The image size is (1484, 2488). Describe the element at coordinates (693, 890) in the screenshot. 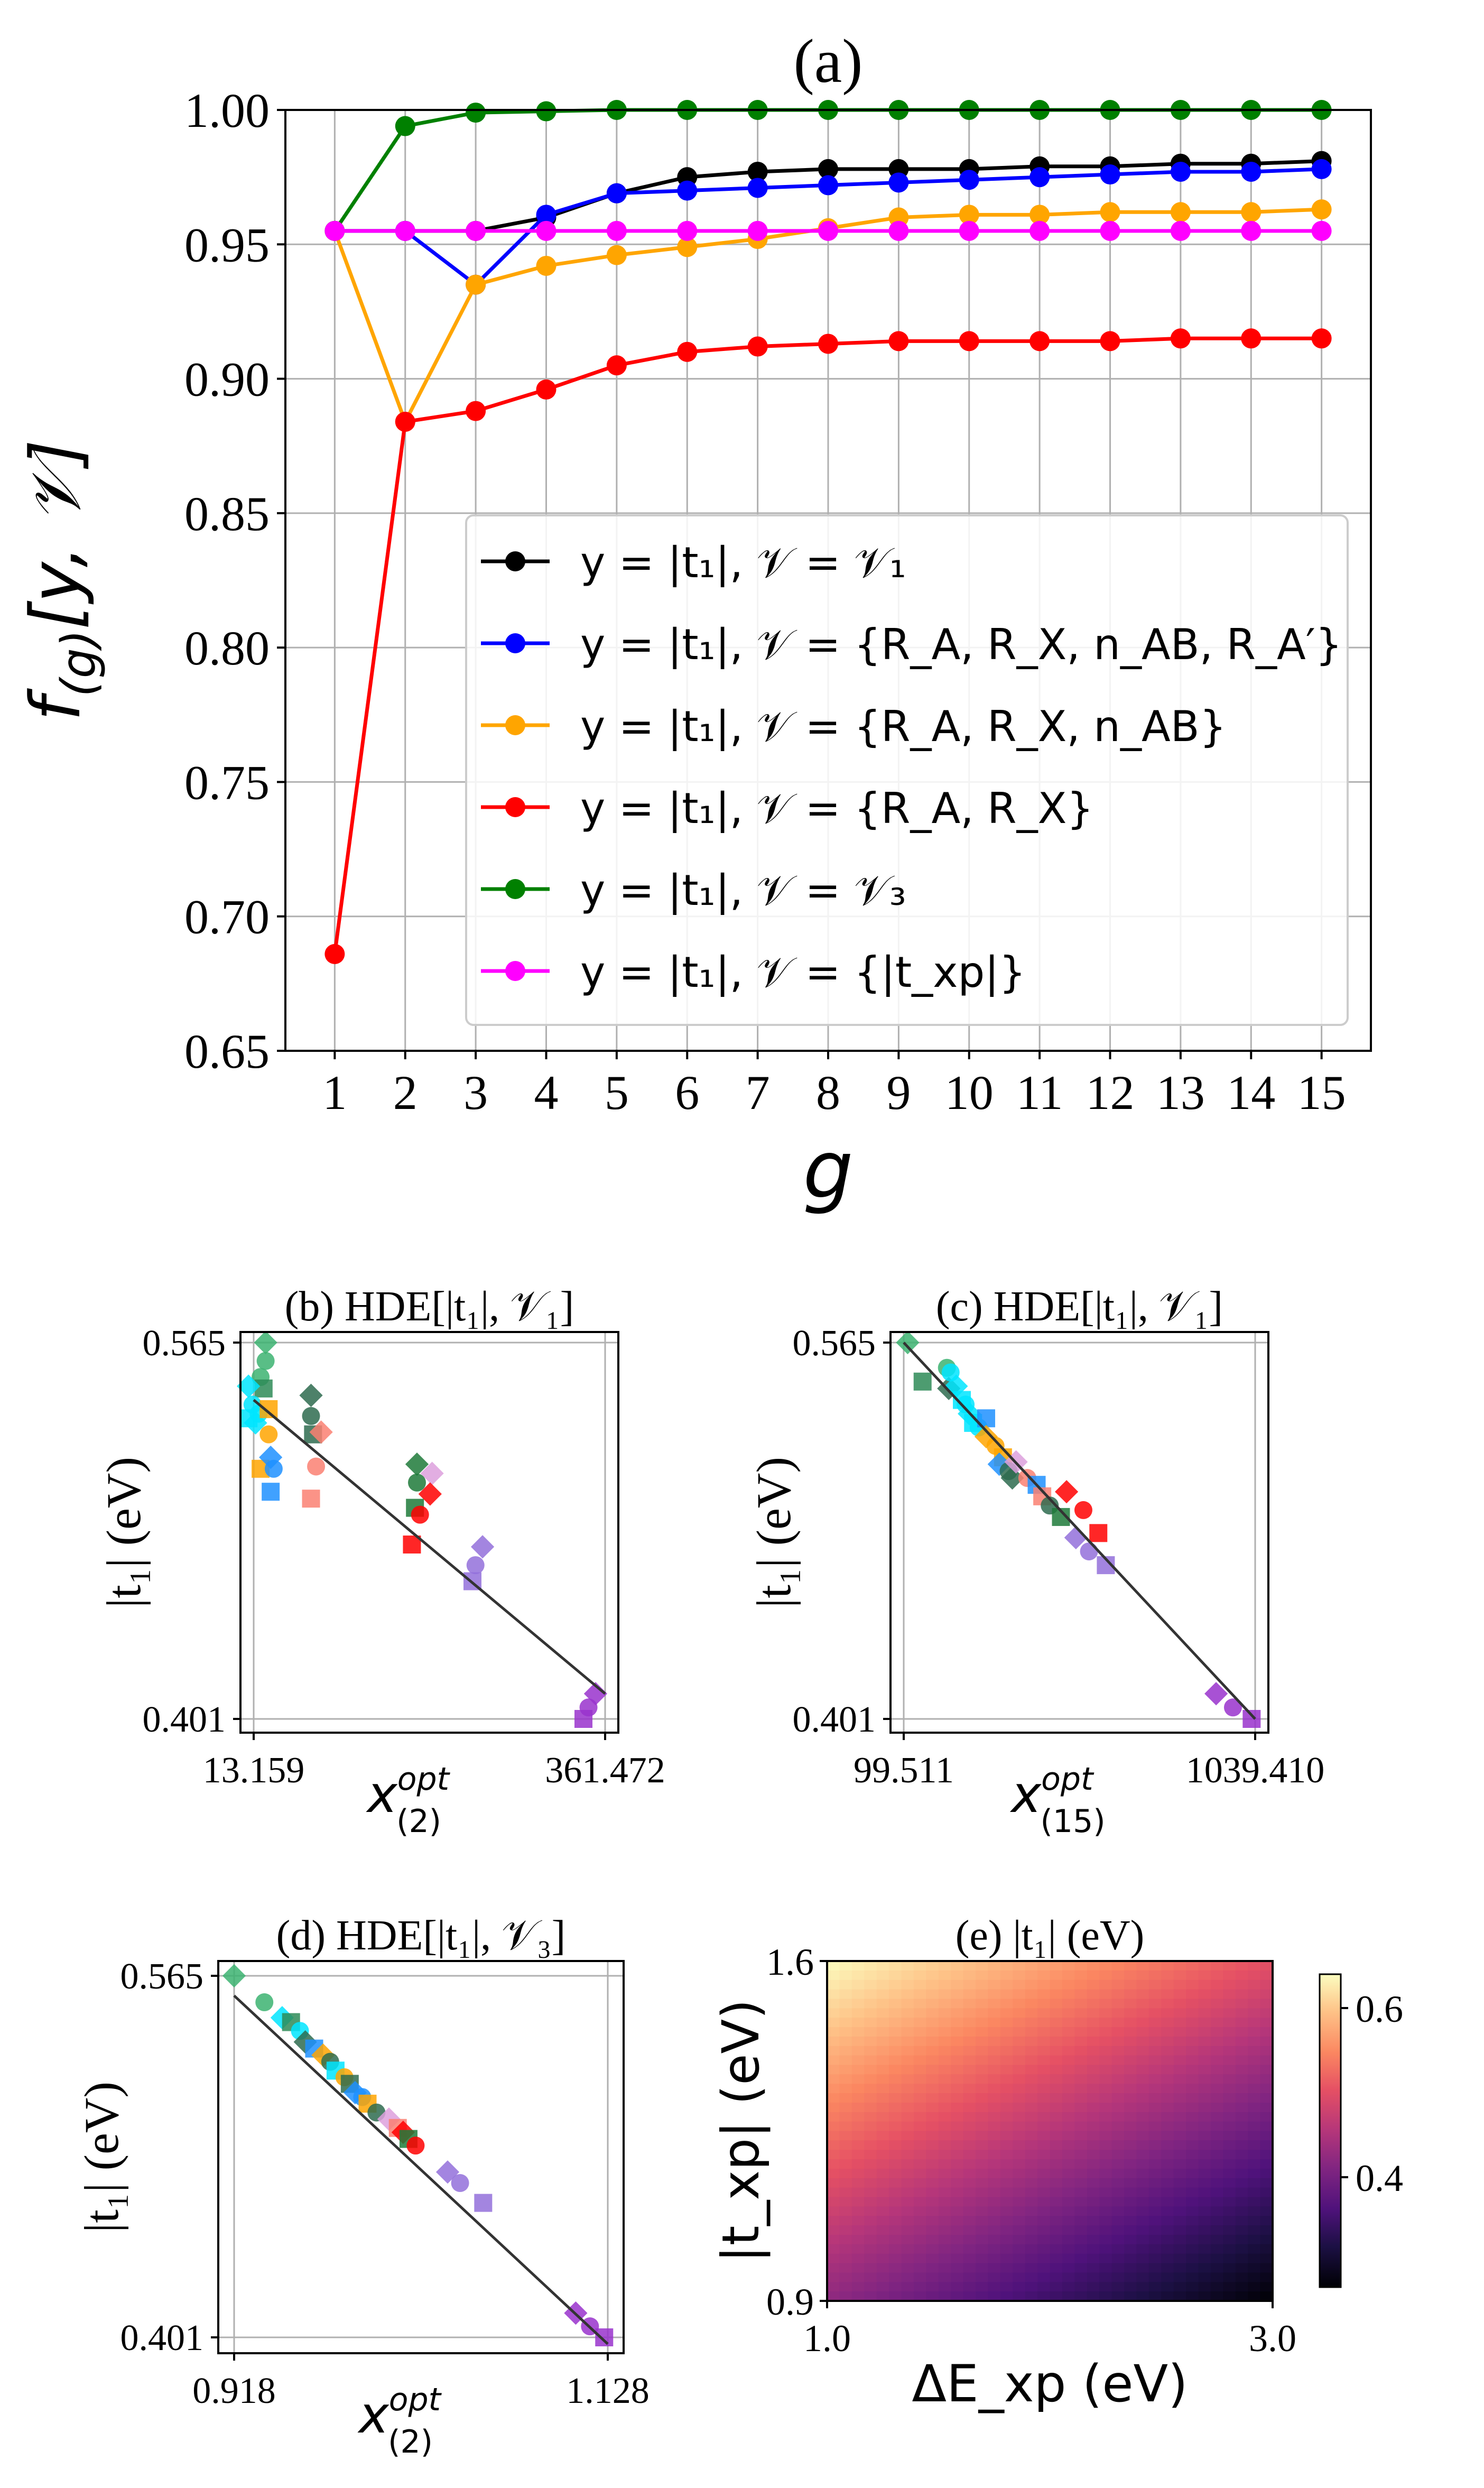

I see `legend-item: y = |t₁|, 𝒱 = 𝒱₃` at that location.